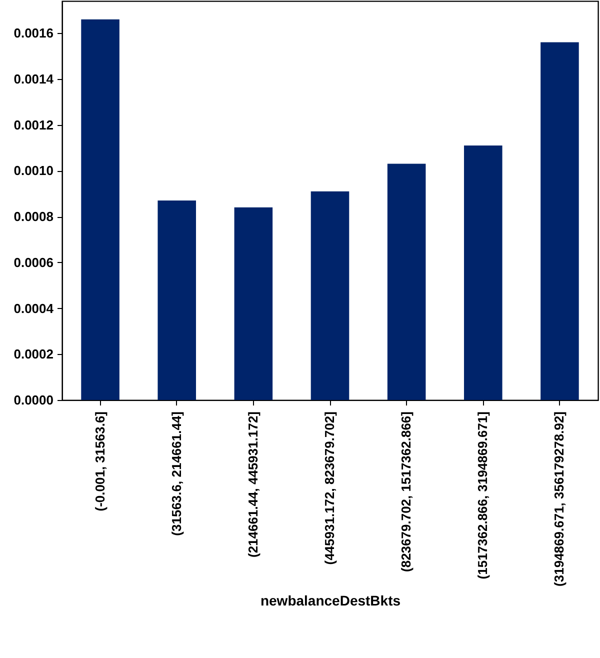  I want to click on y-tick-label: 0.0010, so click(34, 170).